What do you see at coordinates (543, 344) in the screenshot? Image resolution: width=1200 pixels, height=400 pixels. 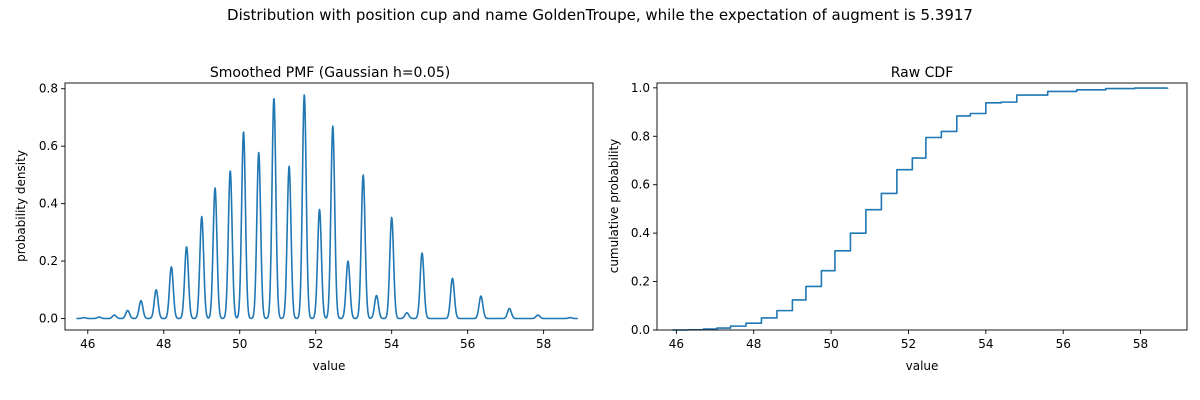 I see `pmf-x-tick-label: 58` at bounding box center [543, 344].